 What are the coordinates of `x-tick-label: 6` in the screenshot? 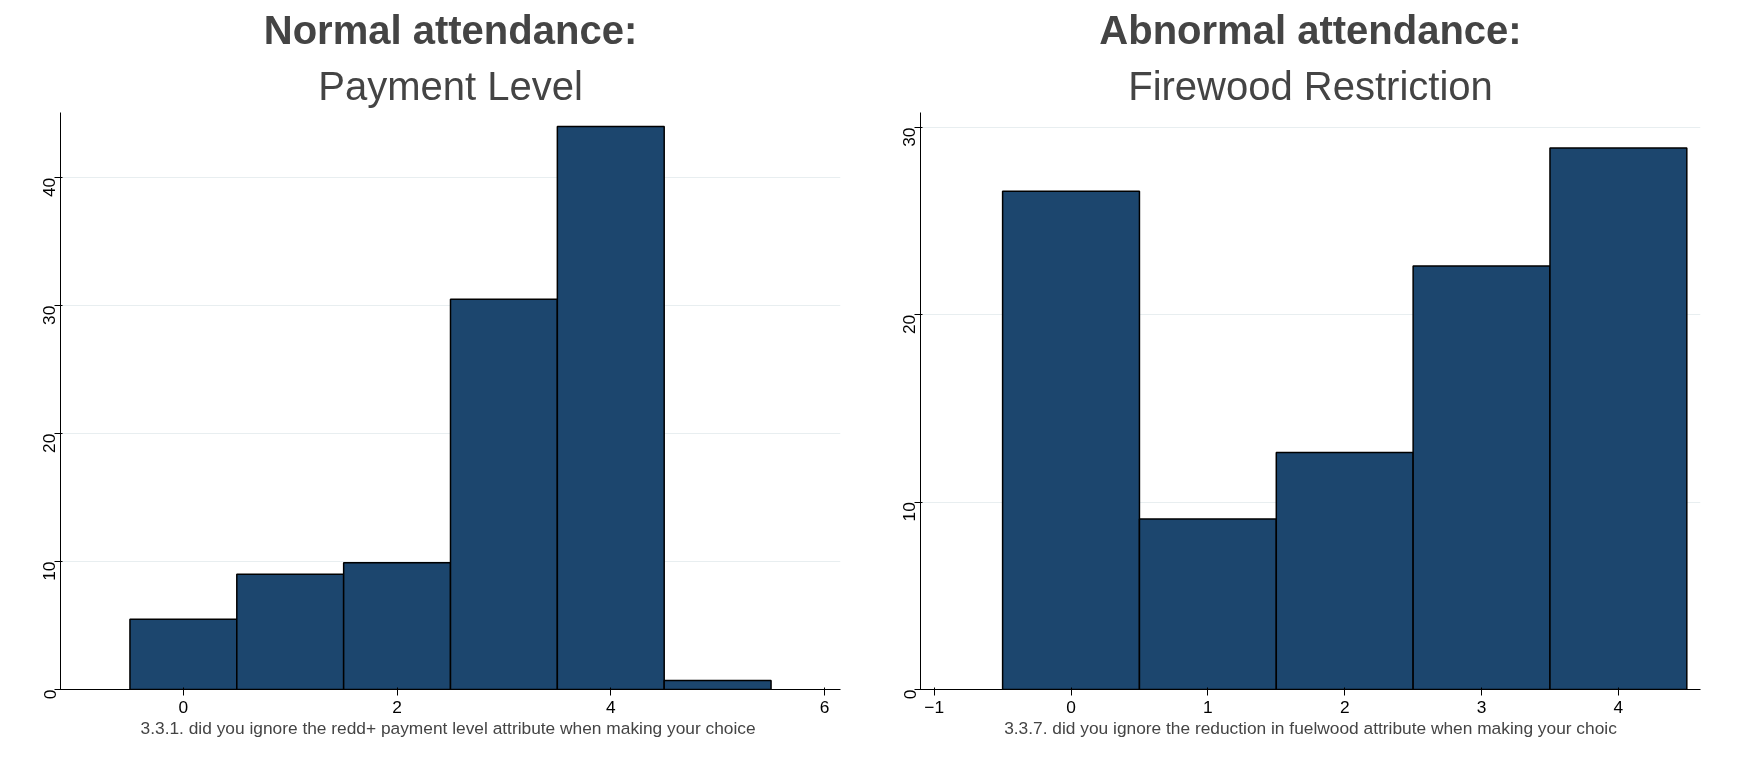 It's located at (824, 706).